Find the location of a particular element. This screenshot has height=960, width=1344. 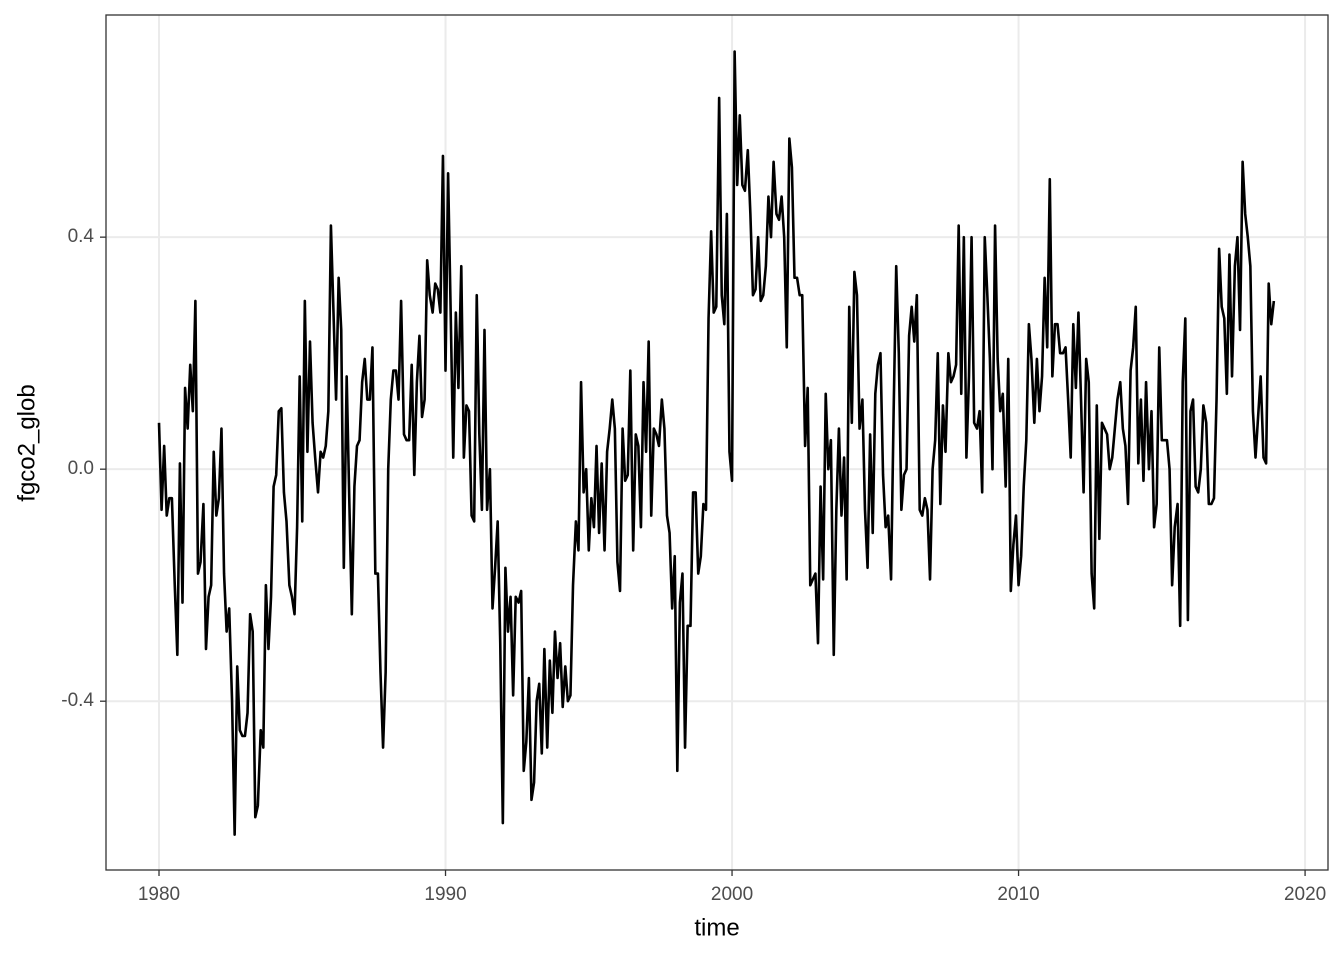

y-tick-label: 0.0 is located at coordinates (81, 468).